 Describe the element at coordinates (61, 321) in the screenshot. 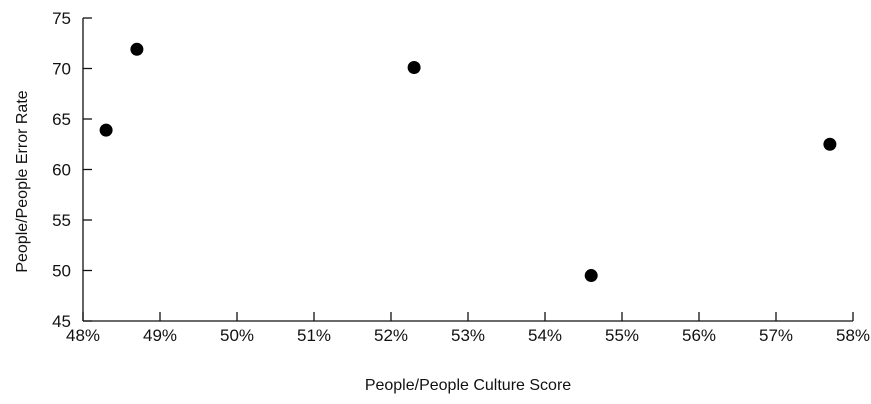

I see `y-tick-label: 45` at that location.